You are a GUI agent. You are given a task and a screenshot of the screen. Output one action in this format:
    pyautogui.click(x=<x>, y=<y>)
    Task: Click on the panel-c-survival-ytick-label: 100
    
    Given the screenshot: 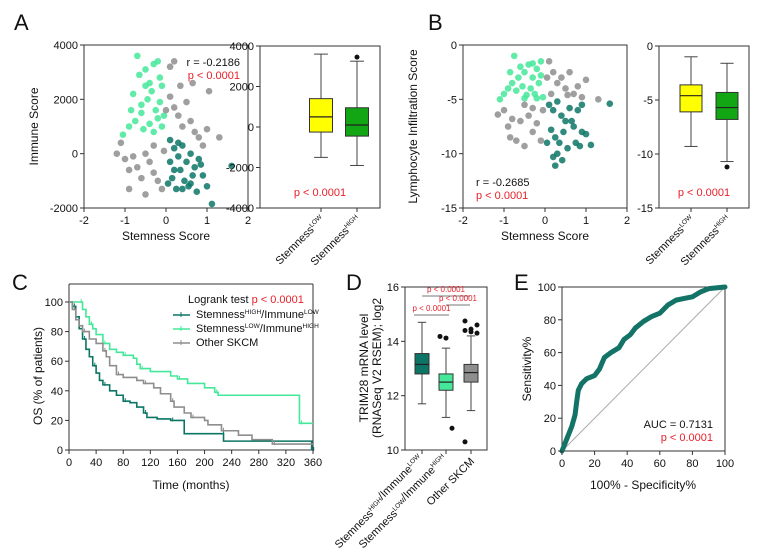 What is the action you would take?
    pyautogui.click(x=54, y=303)
    